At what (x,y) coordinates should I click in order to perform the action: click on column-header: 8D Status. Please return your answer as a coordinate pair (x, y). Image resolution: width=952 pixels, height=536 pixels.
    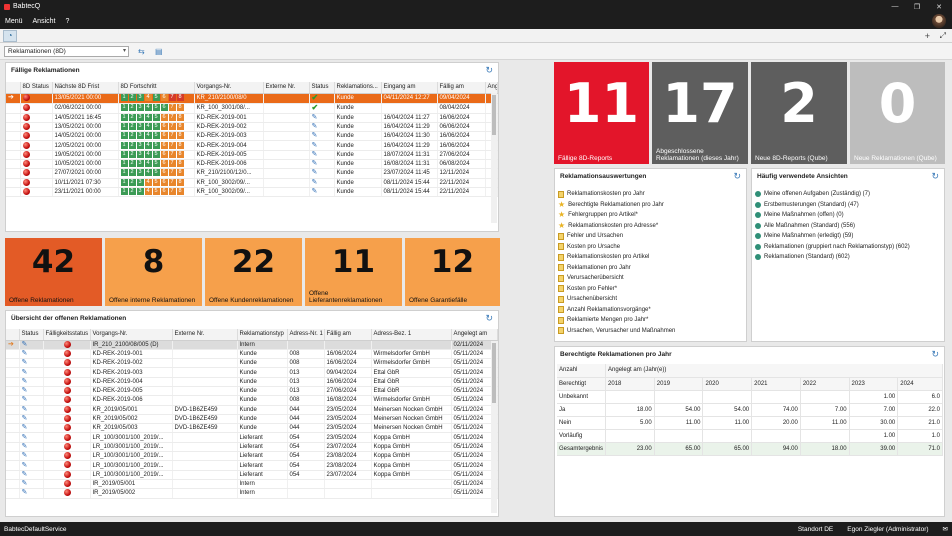
    Looking at the image, I should click on (36, 88).